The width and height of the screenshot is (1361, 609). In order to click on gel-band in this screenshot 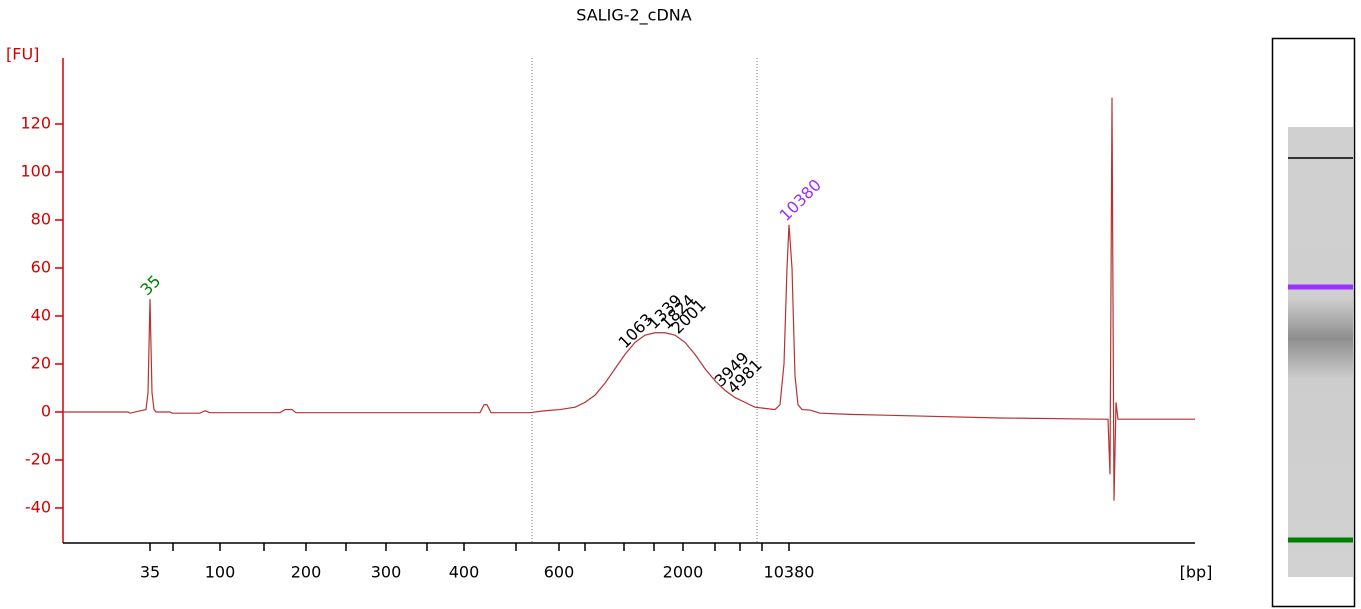, I will do `click(1320, 352)`.